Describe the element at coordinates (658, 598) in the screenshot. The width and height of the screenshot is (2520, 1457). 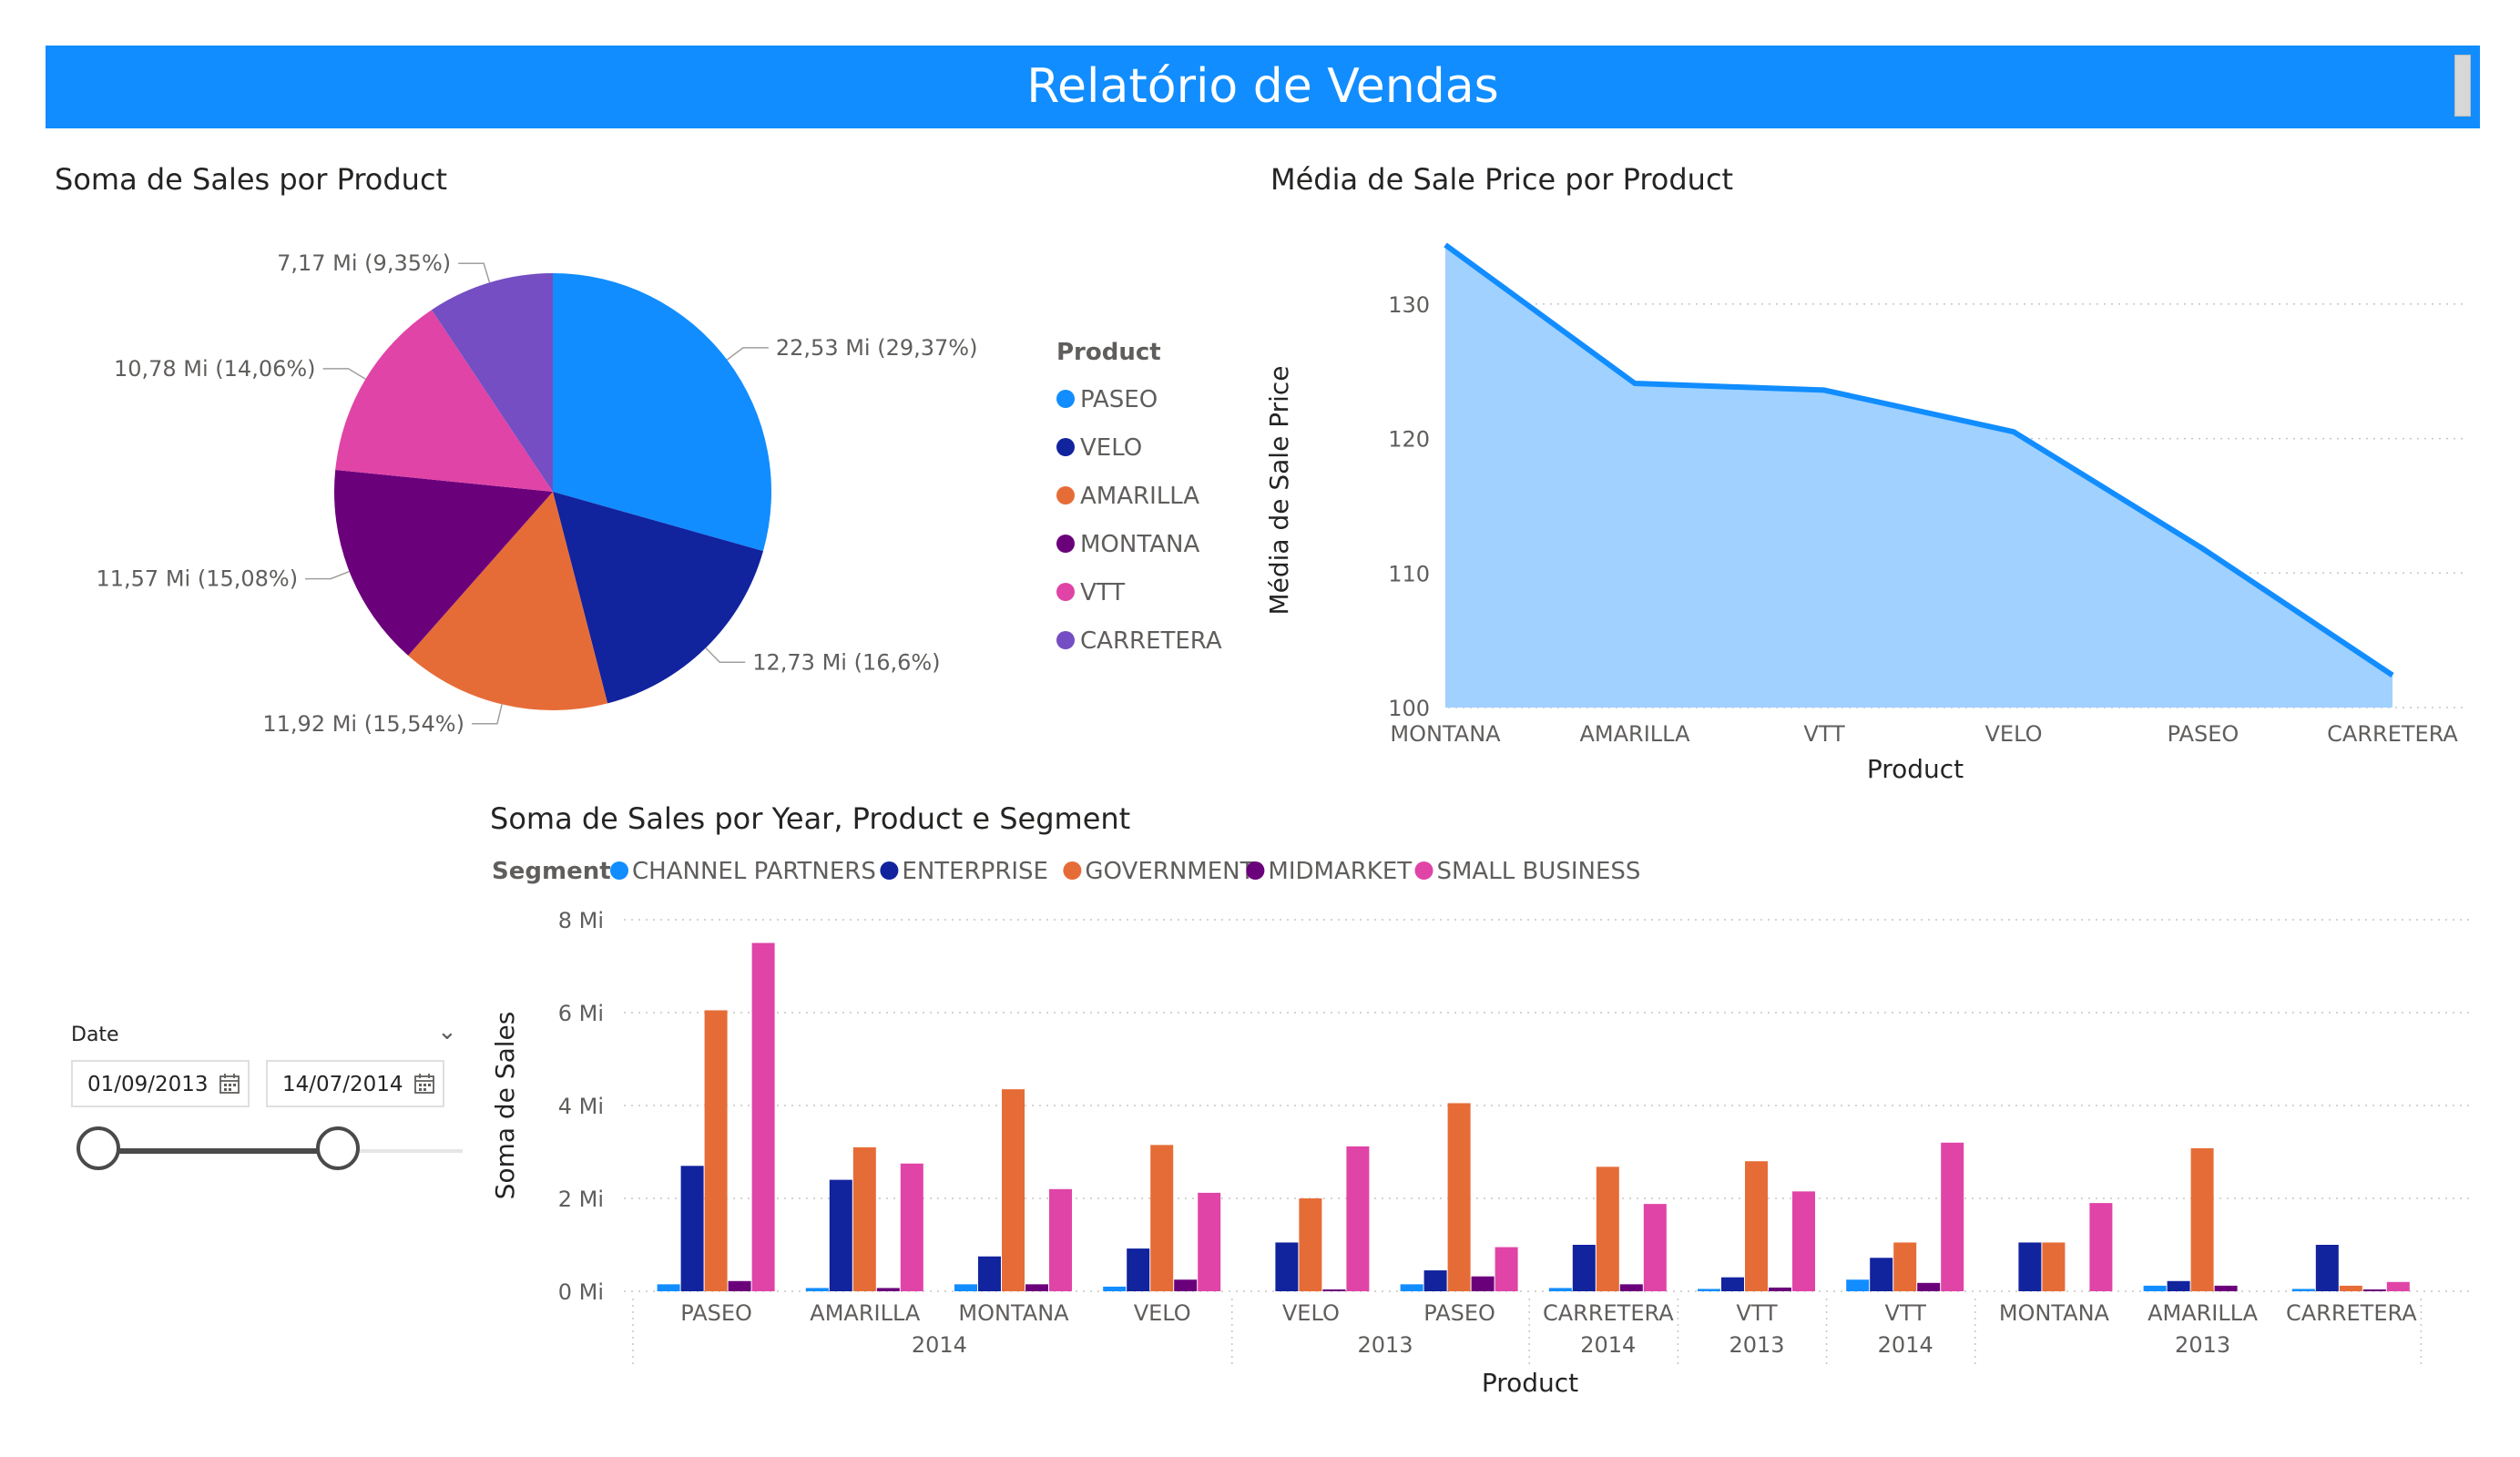
I see `pie-slice-velo` at that location.